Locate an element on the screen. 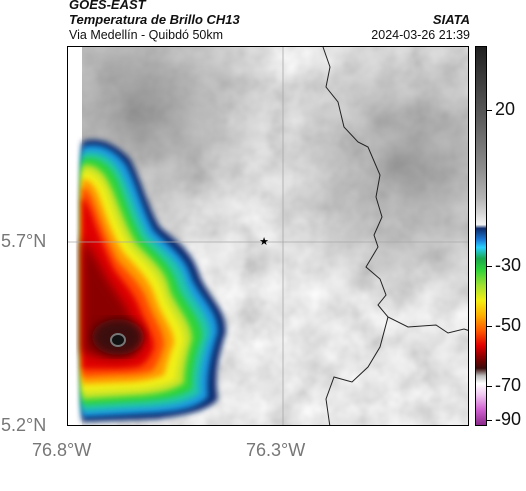 Image resolution: width=526 pixels, height=491 pixels. temperature-colorbar is located at coordinates (481, 236).